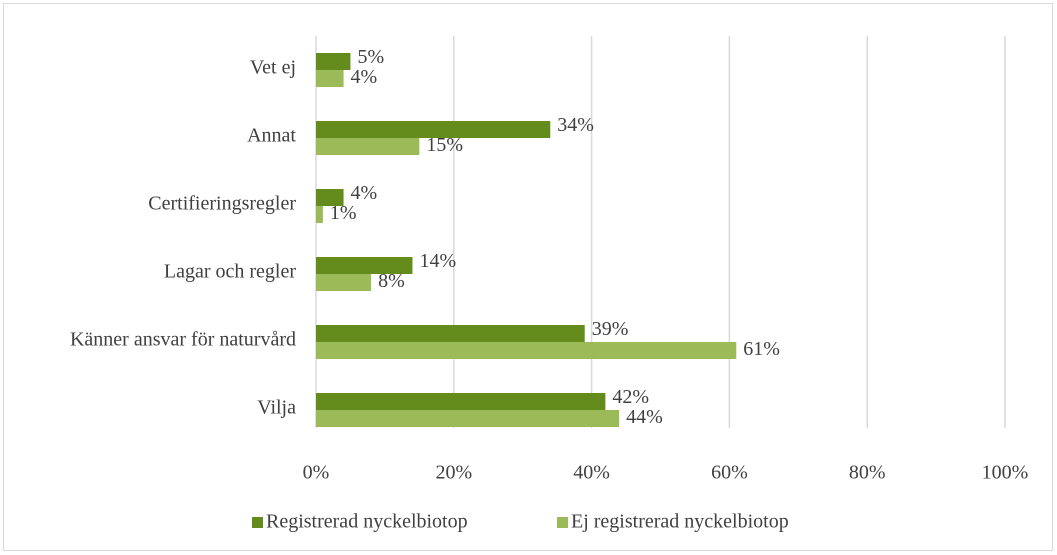  What do you see at coordinates (370, 57) in the screenshot?
I see `data-label: 5%` at bounding box center [370, 57].